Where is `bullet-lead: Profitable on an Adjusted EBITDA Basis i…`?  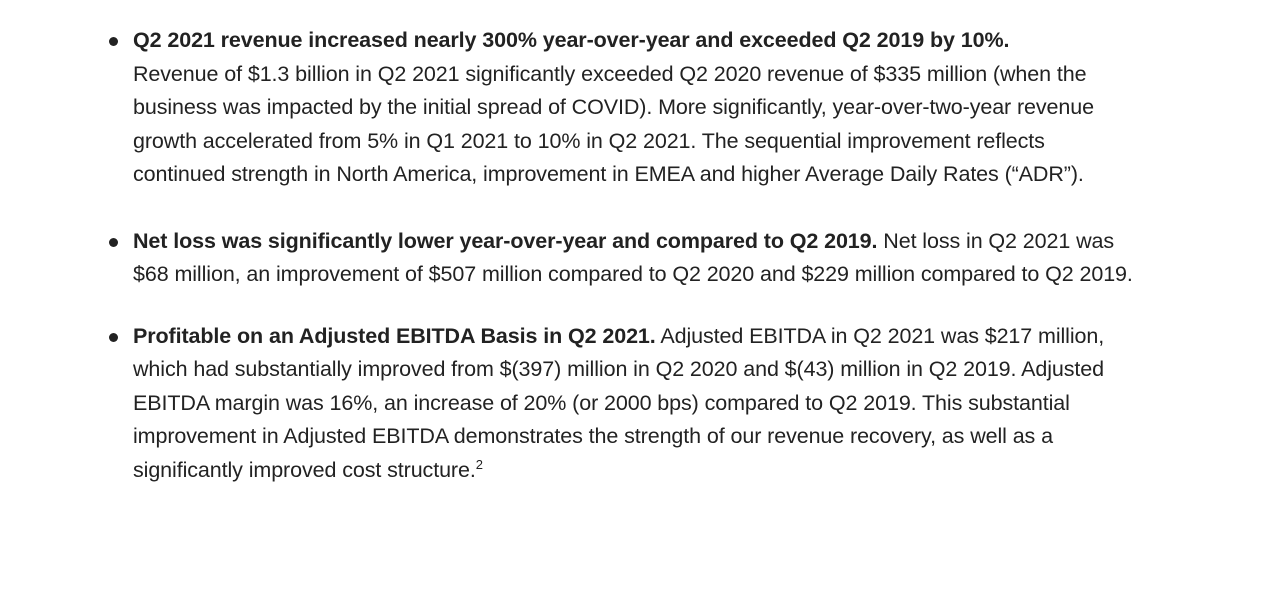
bullet-lead: Profitable on an Adjusted EBITDA Basis i… is located at coordinates (394, 335).